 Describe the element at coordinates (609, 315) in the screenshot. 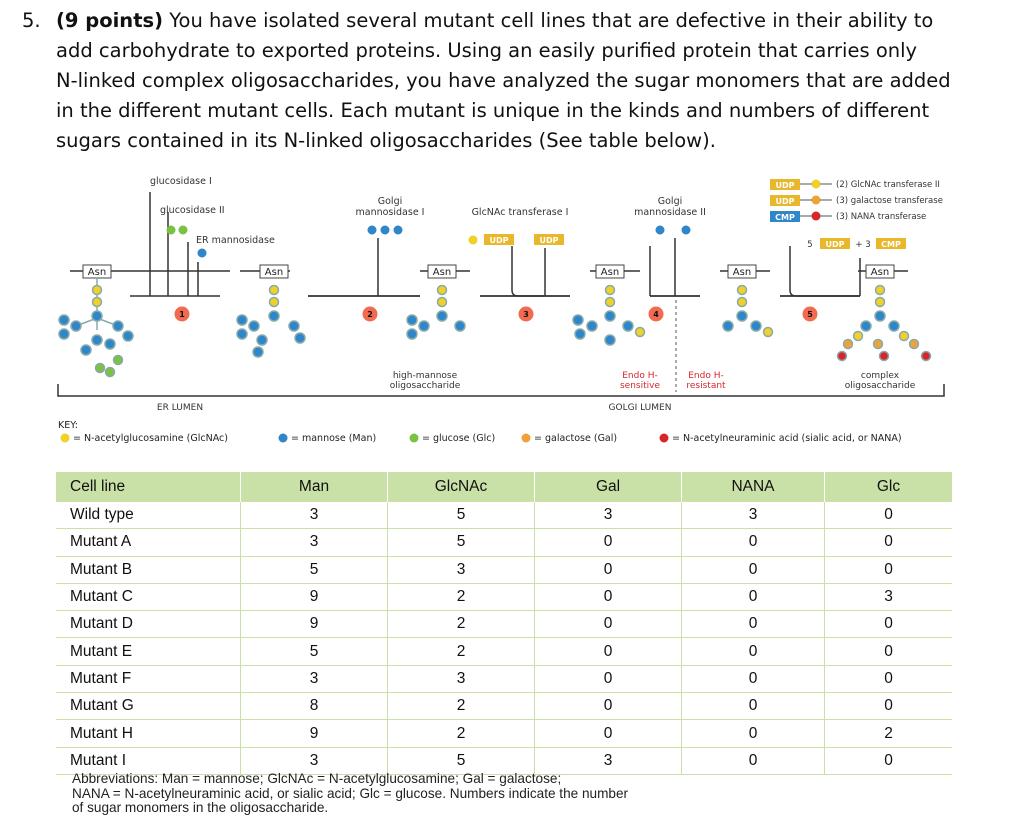

I see `glcnac-added-oligosaccharide` at that location.